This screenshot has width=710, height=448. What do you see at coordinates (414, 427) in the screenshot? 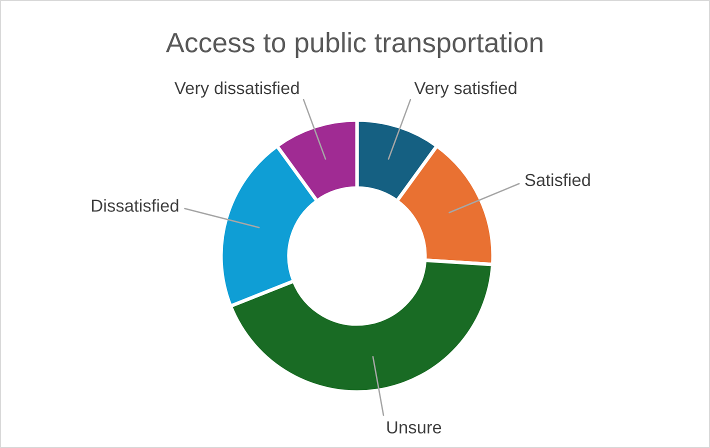
I see `slice-label: Unsure` at bounding box center [414, 427].